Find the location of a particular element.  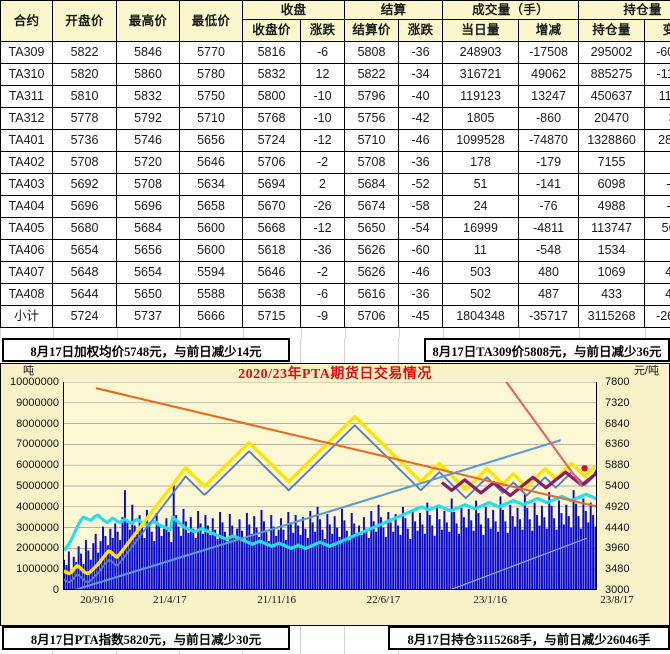

cell-open: 5778 is located at coordinates (85, 119).